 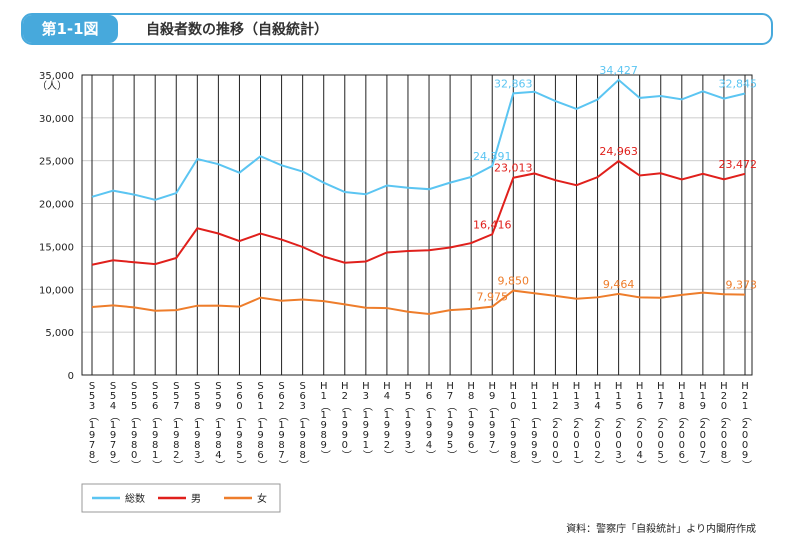 I want to click on x-tick-label: H20（2008）, so click(x=724, y=425).